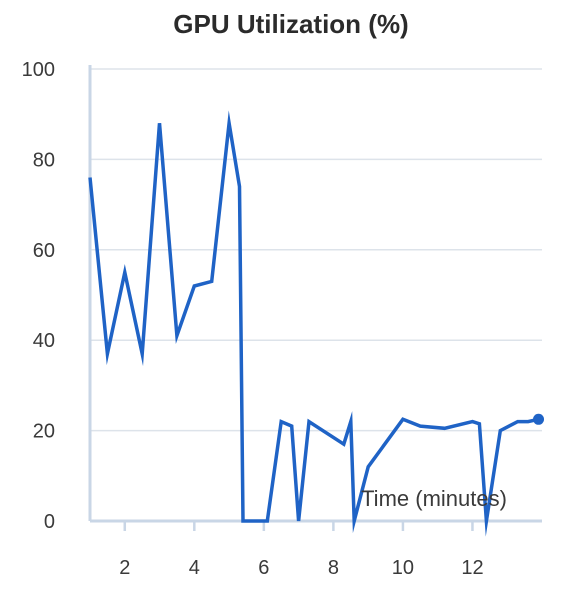  Describe the element at coordinates (44, 341) in the screenshot. I see `y-tick-label: 40` at that location.